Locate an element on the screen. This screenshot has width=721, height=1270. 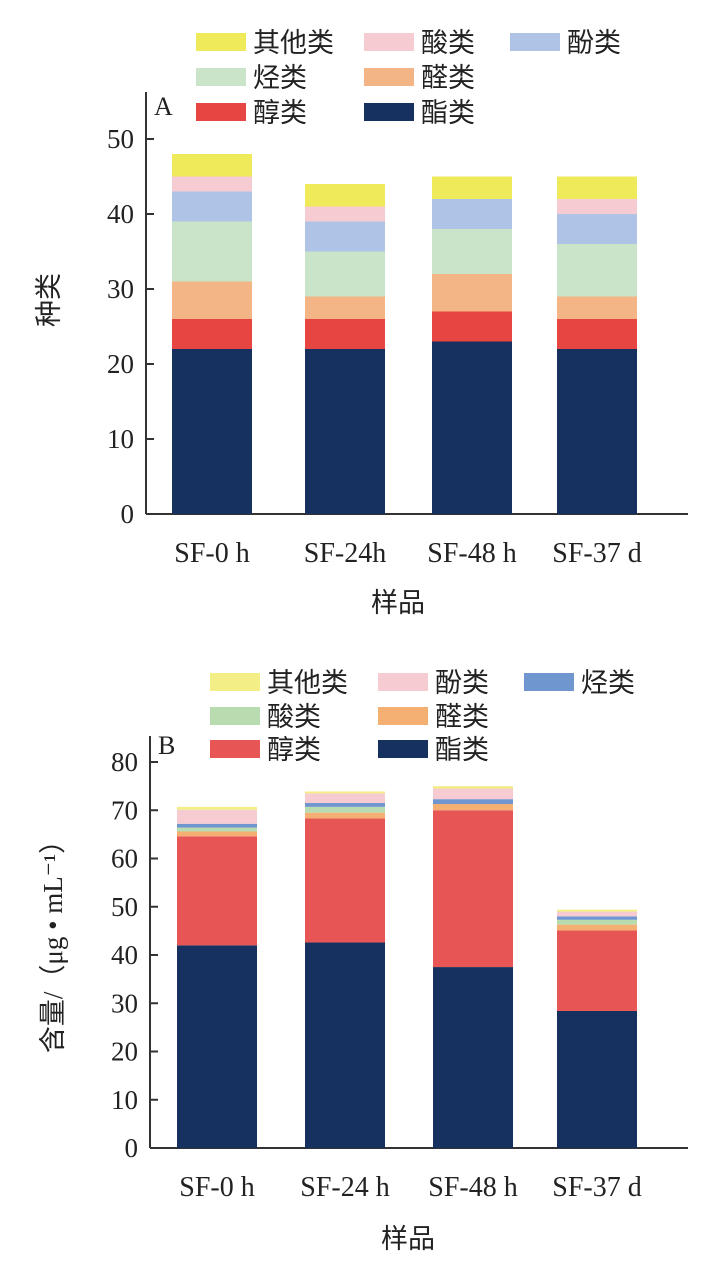
legend-label: 酸类 is located at coordinates (294, 717).